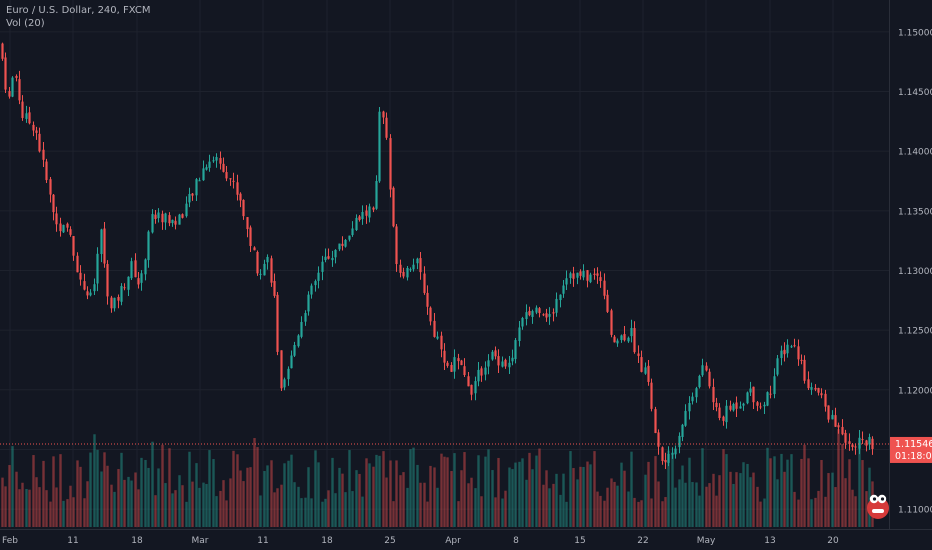 The image size is (932, 550). I want to click on mascot-icon, so click(878, 506).